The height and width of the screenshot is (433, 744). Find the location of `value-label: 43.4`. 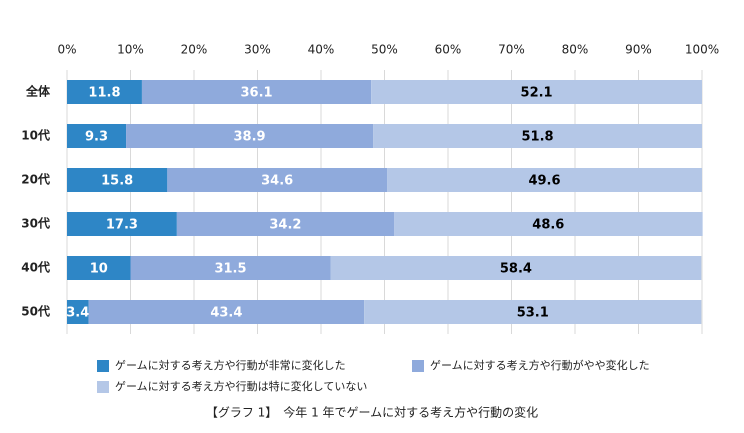

value-label: 43.4 is located at coordinates (226, 313).